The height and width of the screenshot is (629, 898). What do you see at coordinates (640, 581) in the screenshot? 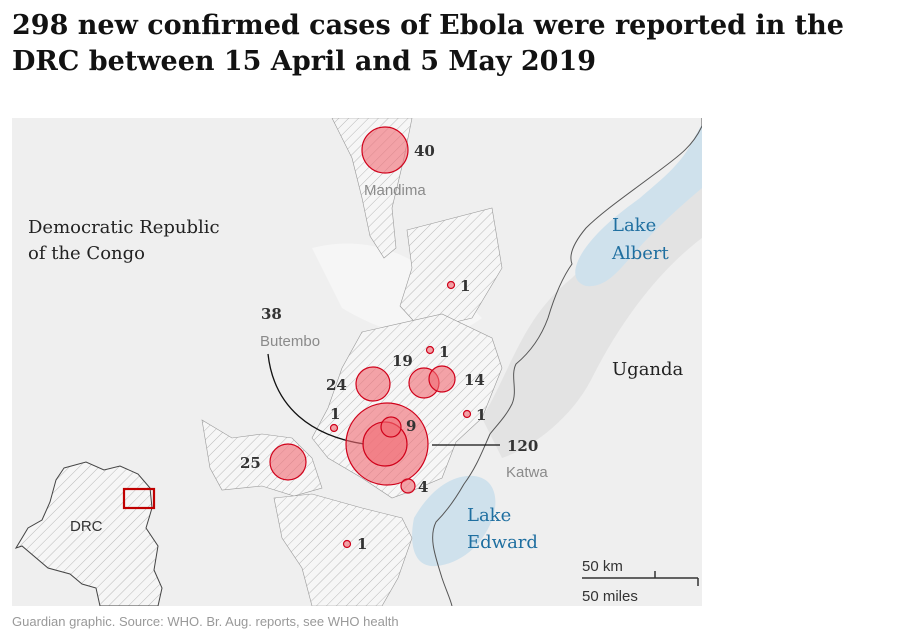
I see `scale-bar: 50 km 50 miles` at bounding box center [640, 581].